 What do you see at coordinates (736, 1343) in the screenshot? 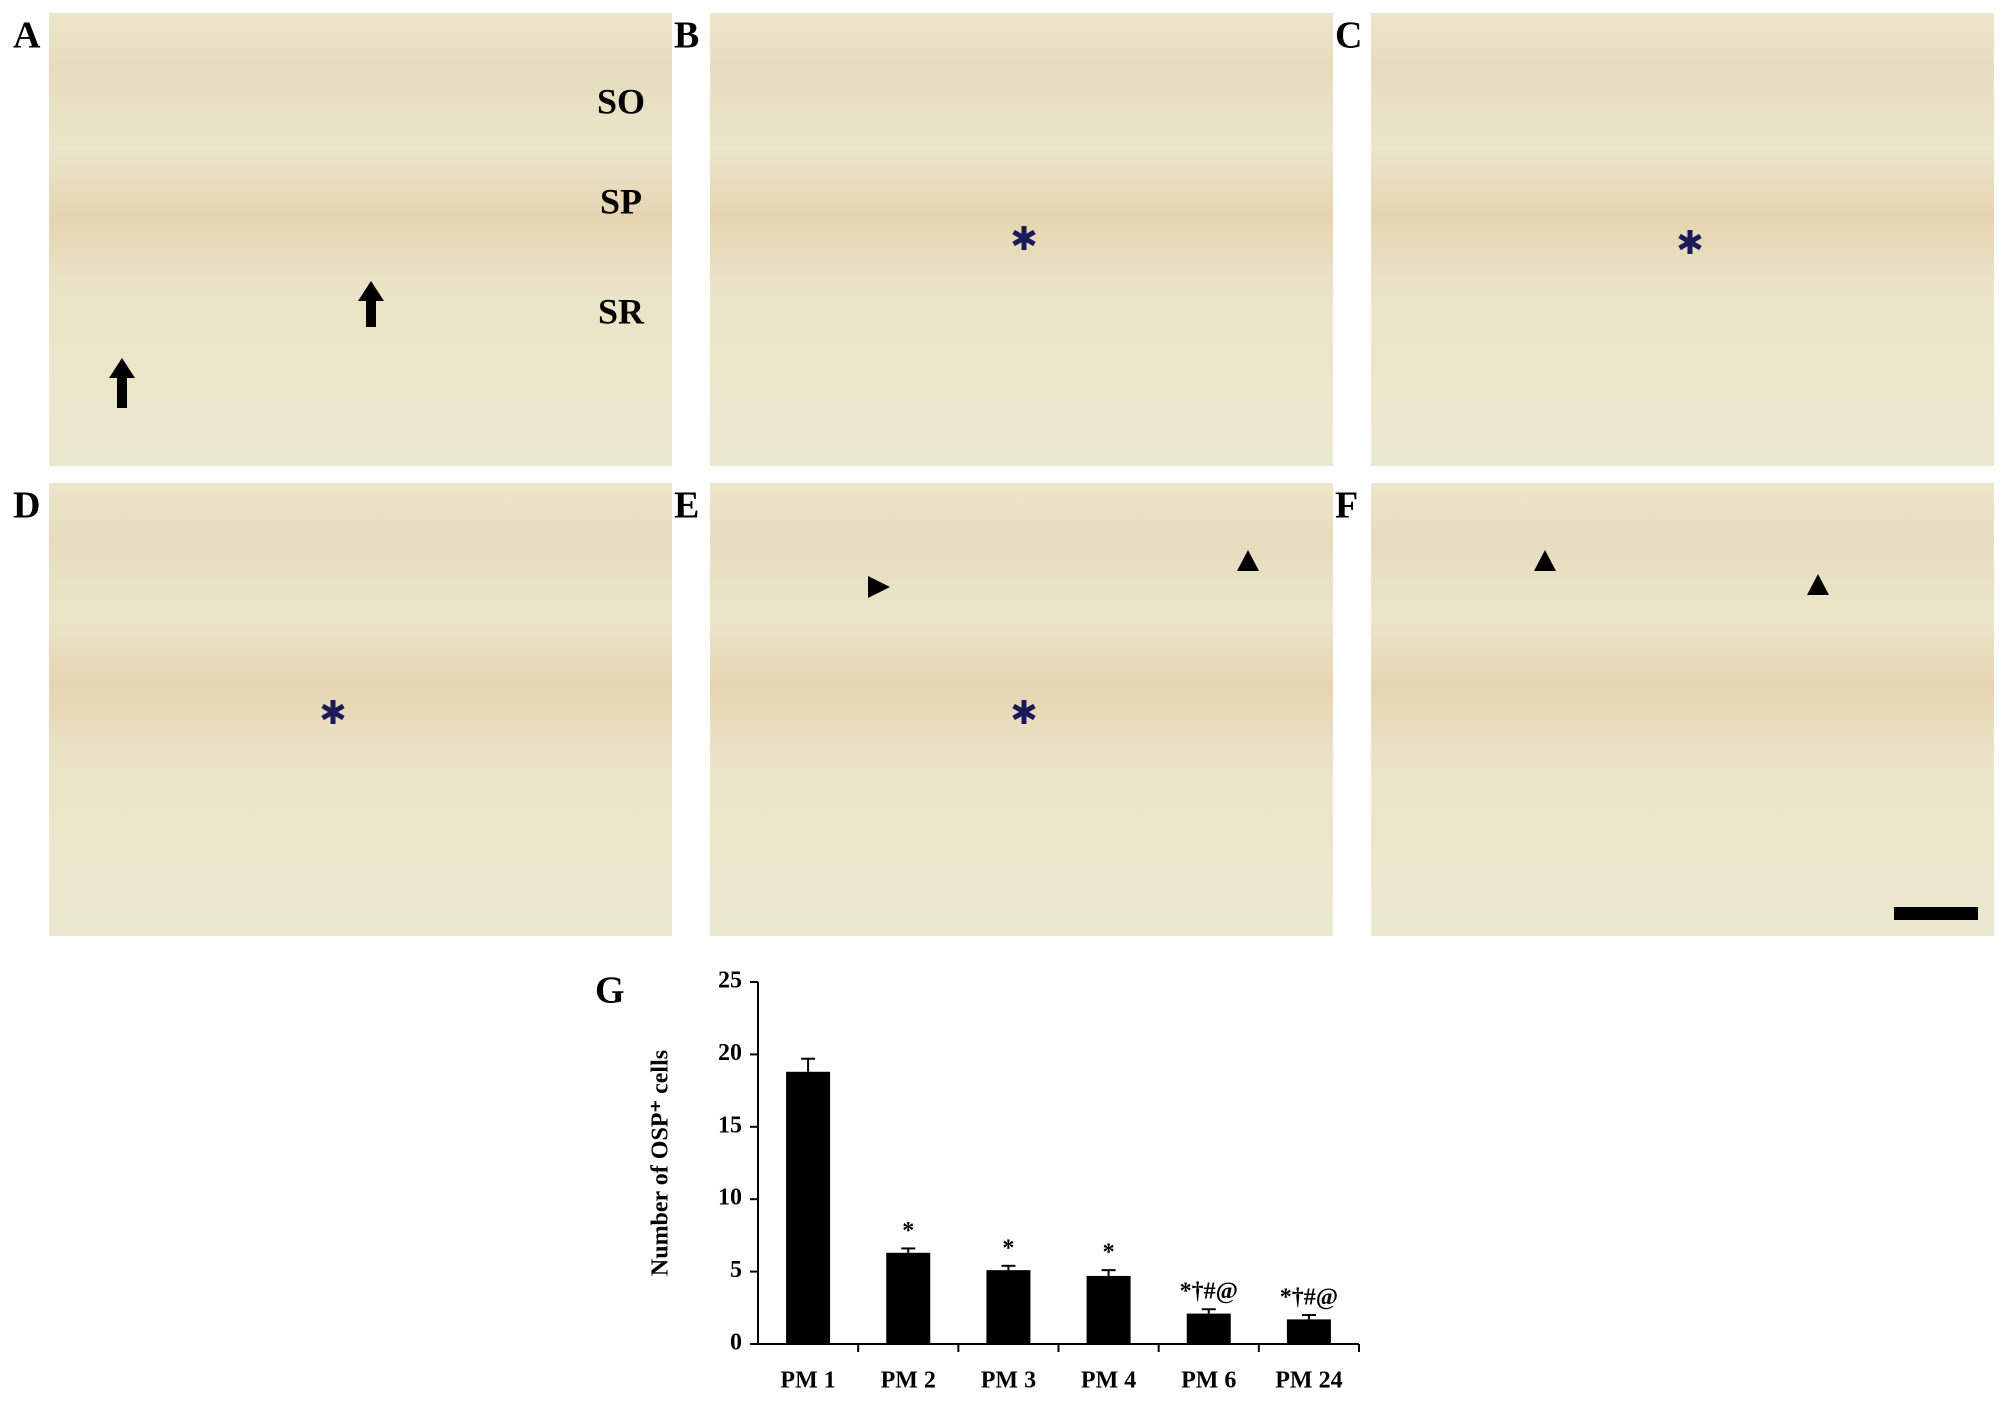
I see `y-tick-label: 0` at bounding box center [736, 1343].